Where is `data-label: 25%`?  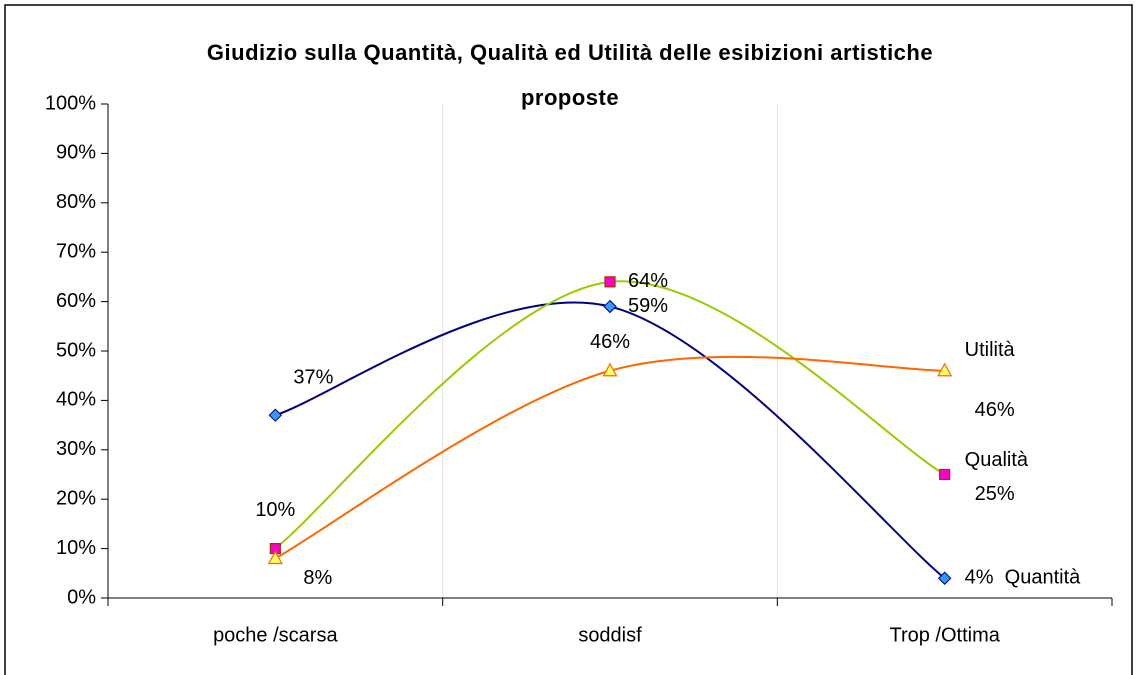 data-label: 25% is located at coordinates (995, 494).